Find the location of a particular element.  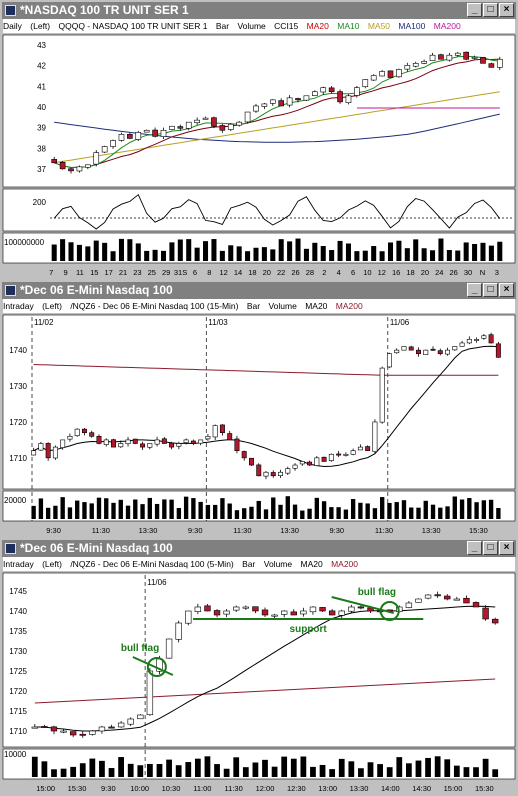

time-tick-label: 9:30 is located at coordinates (108, 788).